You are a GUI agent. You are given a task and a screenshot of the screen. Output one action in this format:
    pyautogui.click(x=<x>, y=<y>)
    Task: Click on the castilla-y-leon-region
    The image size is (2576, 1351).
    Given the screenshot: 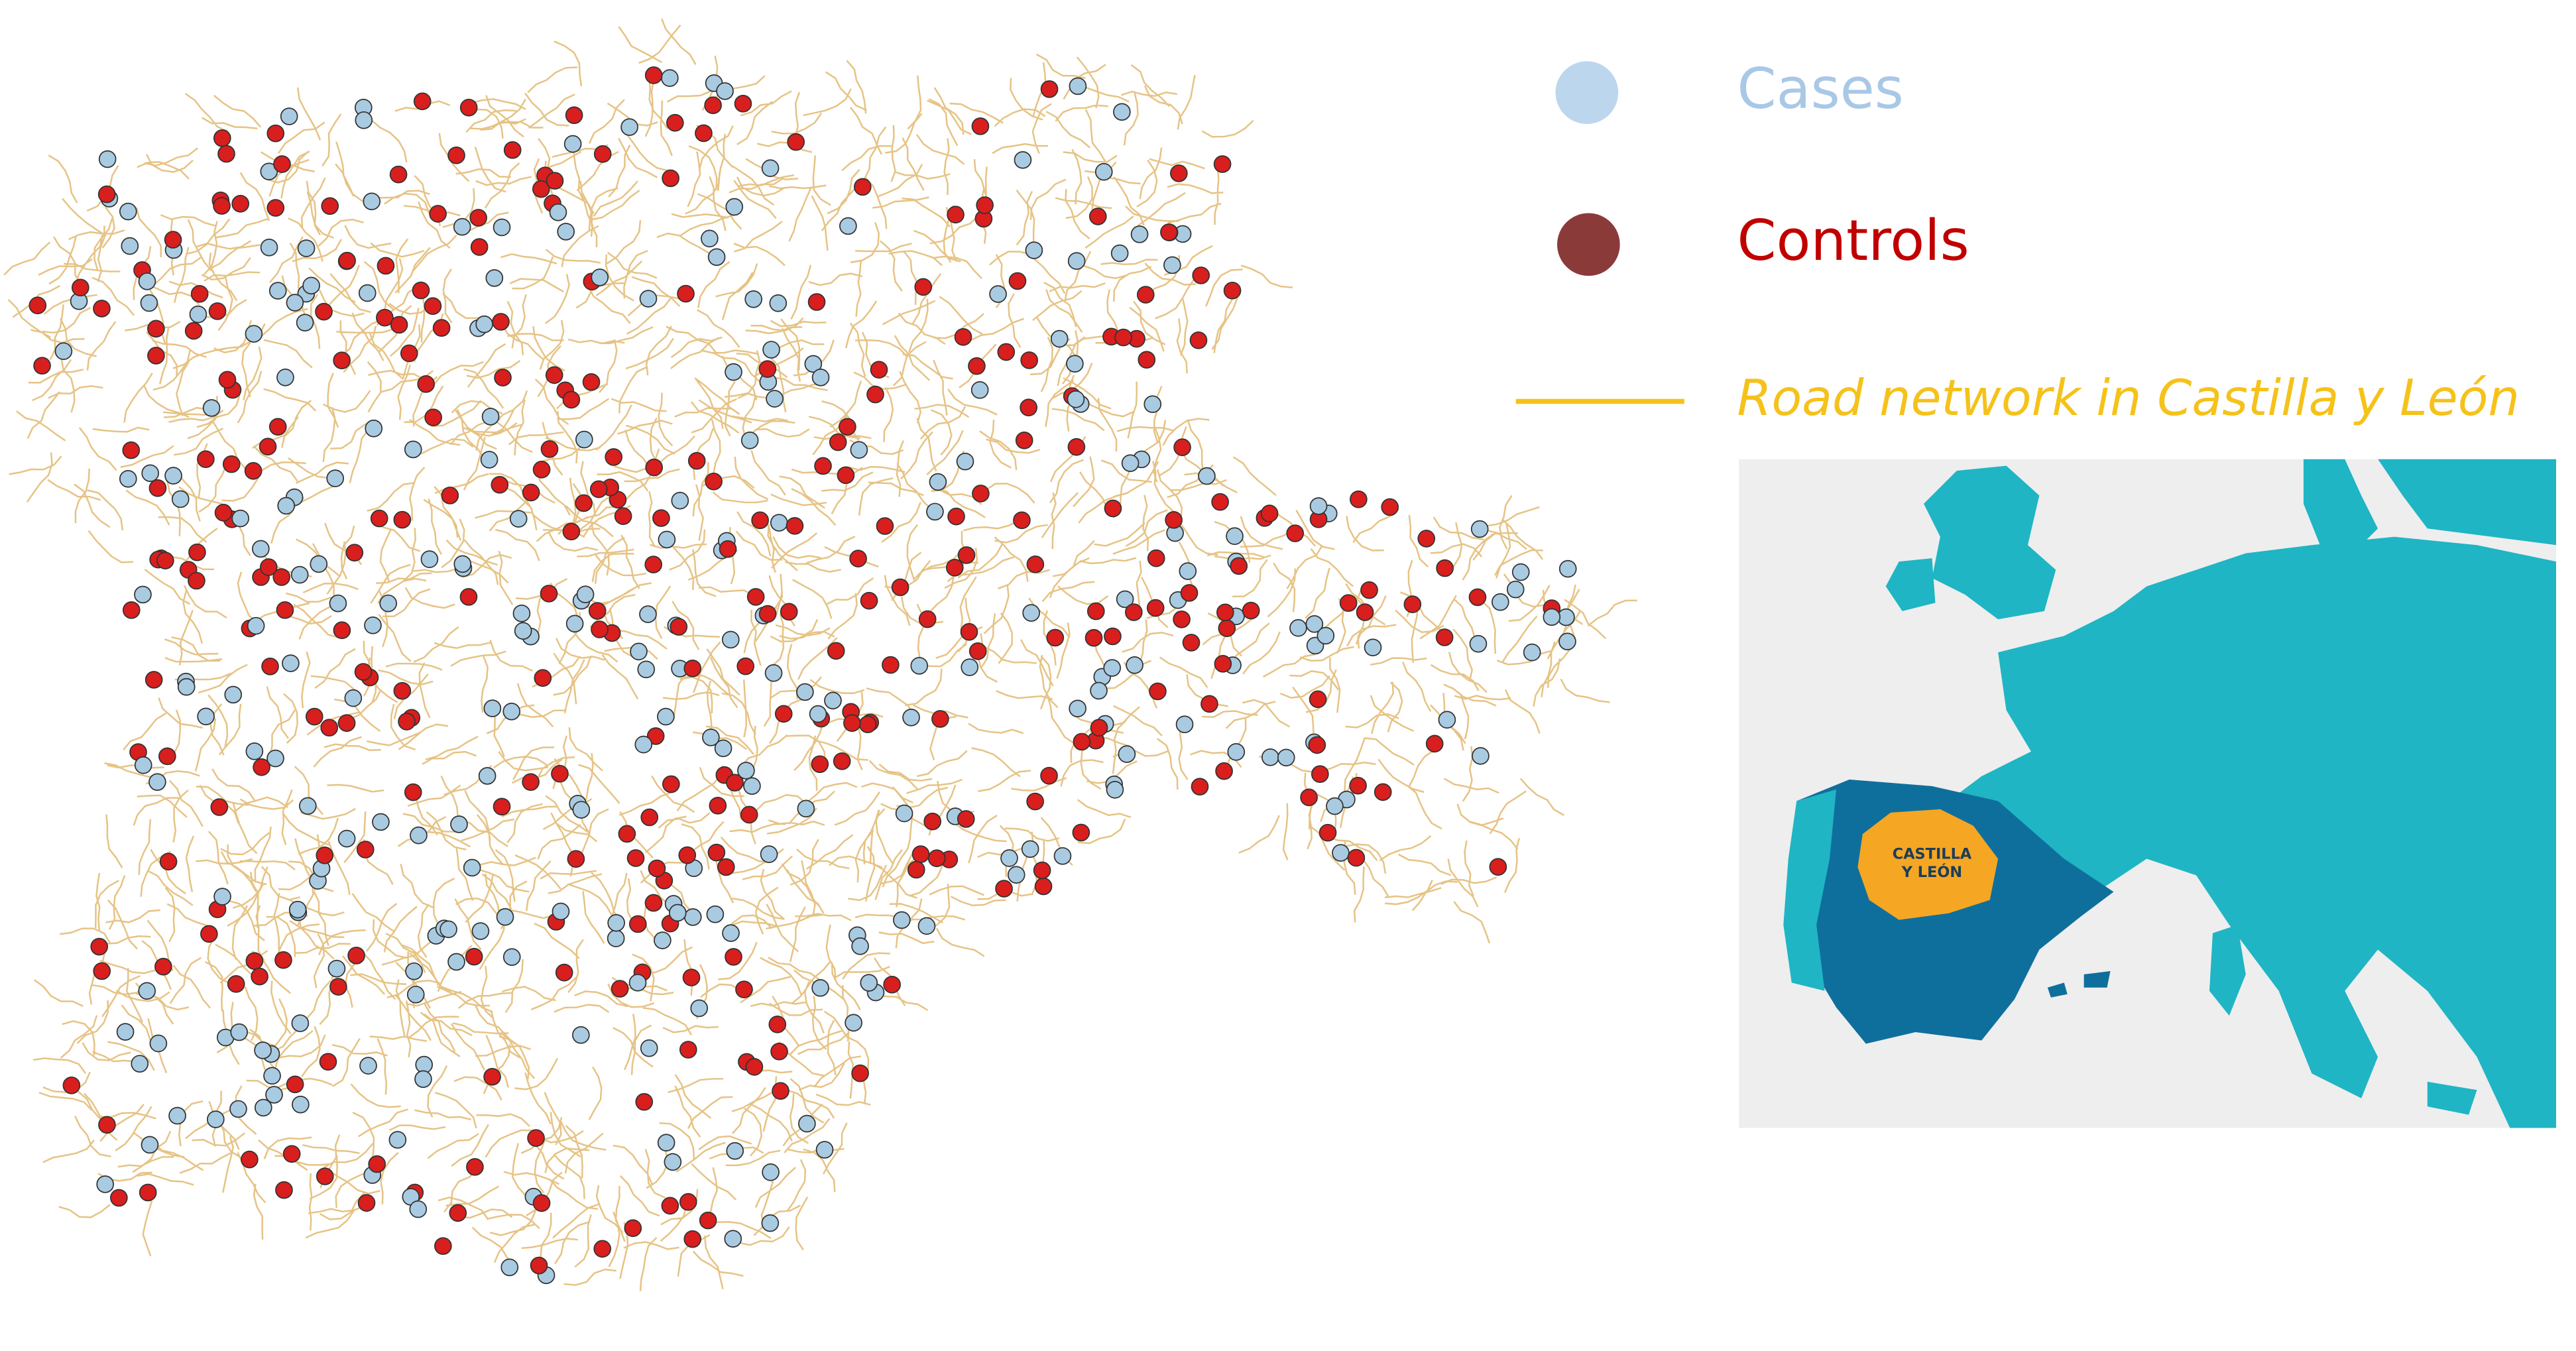 What is the action you would take?
    pyautogui.click(x=1928, y=864)
    